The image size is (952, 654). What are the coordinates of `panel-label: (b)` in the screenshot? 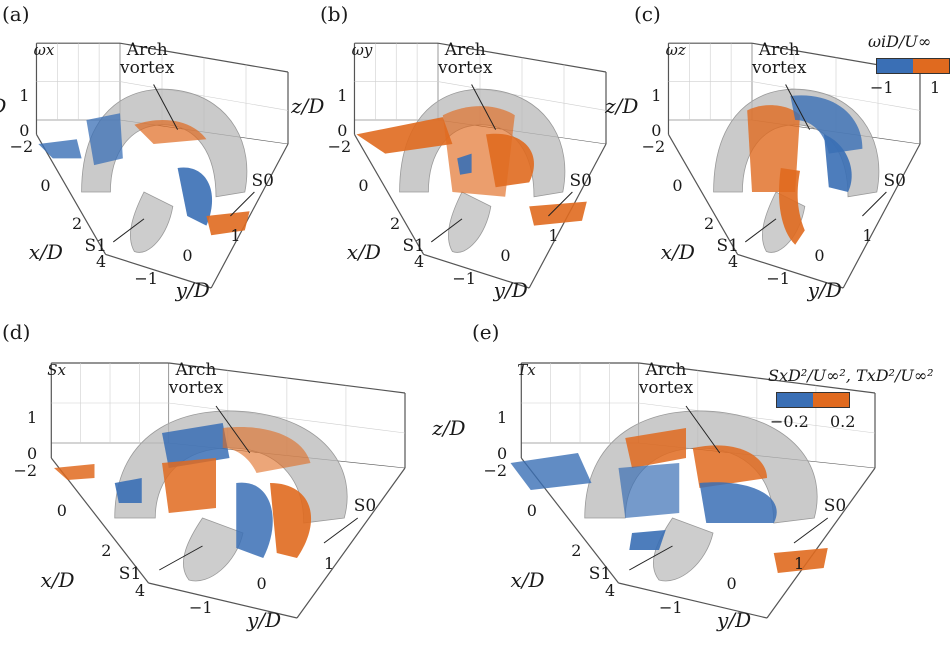 It's located at (334, 14).